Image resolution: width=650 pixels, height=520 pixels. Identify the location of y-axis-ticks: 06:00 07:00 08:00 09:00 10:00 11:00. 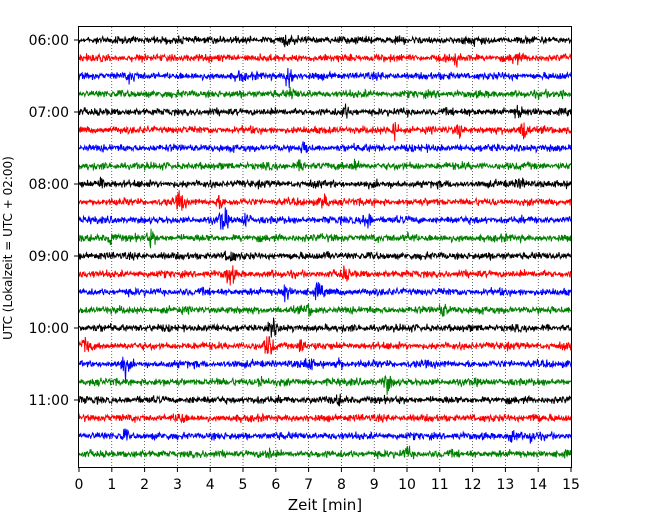
(54, 221).